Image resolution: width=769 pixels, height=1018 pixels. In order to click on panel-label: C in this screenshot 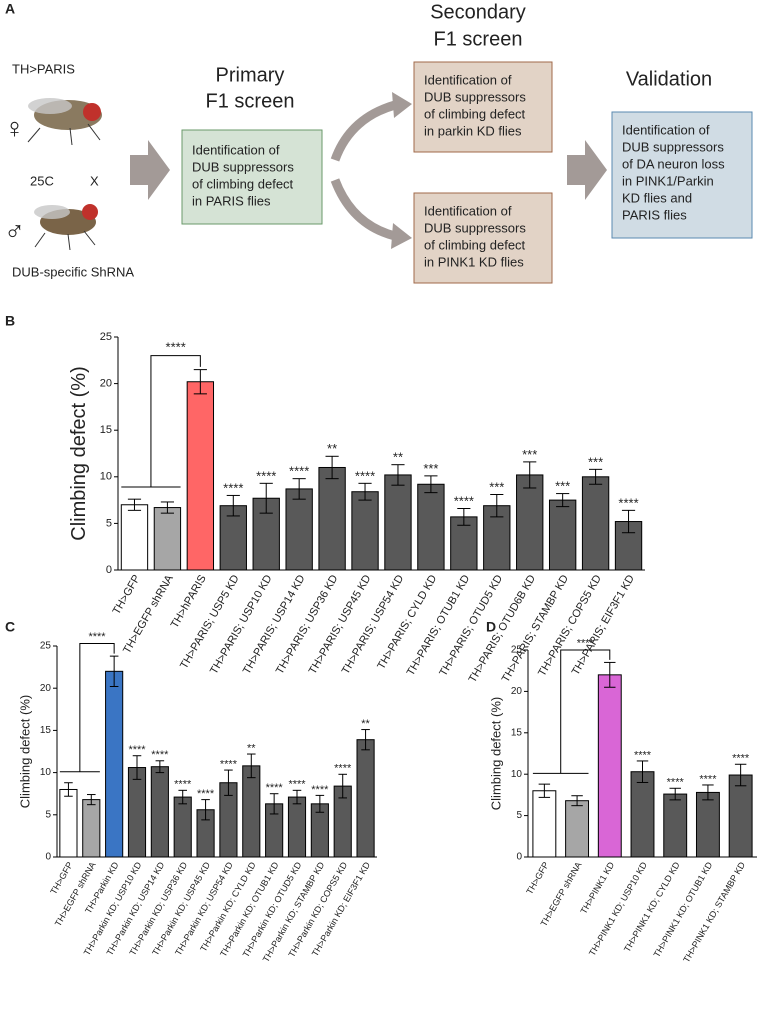, I will do `click(10, 627)`.